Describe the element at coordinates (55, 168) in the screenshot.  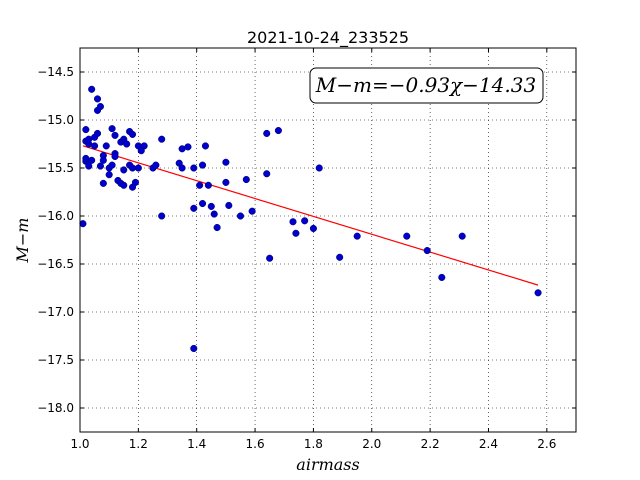
I see `y-tick-label: −15.5` at that location.